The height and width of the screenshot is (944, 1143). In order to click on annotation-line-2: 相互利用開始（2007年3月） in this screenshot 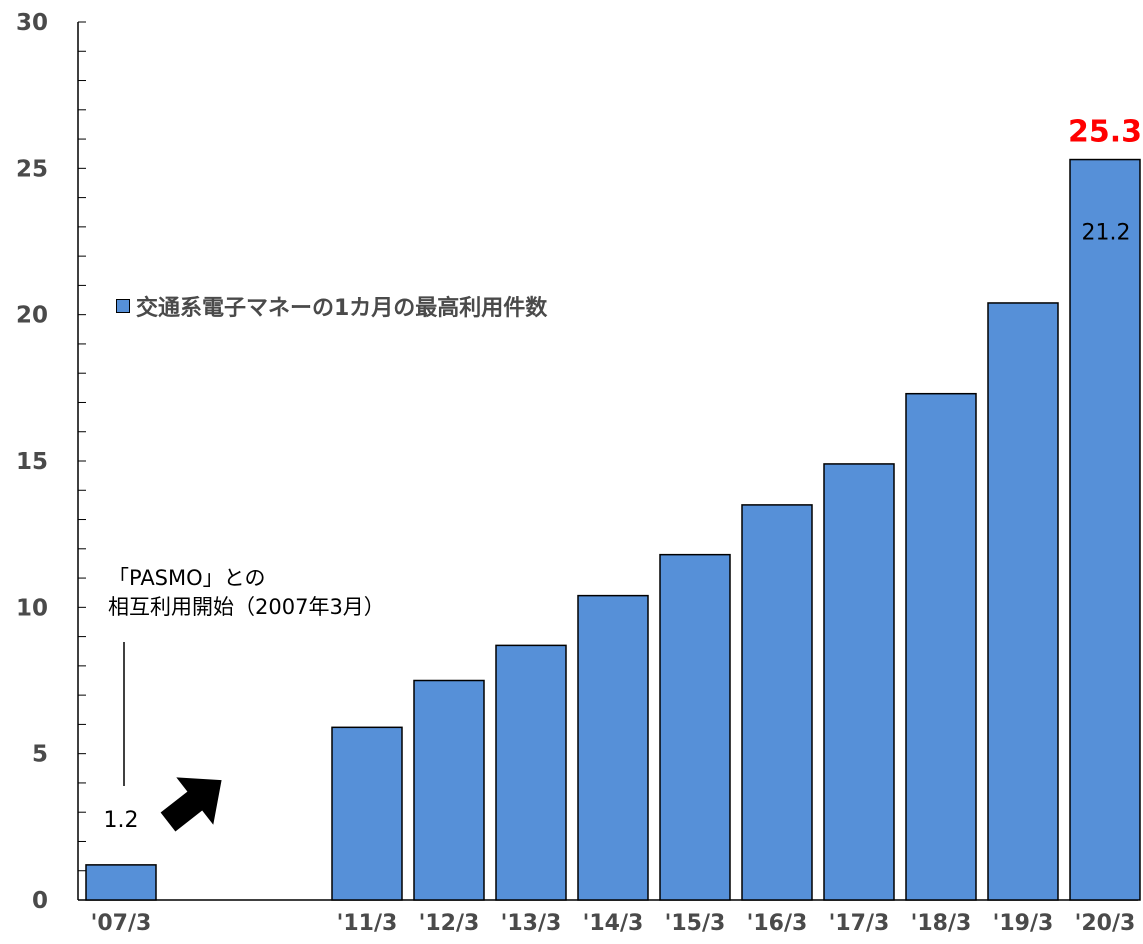, I will do `click(246, 607)`.